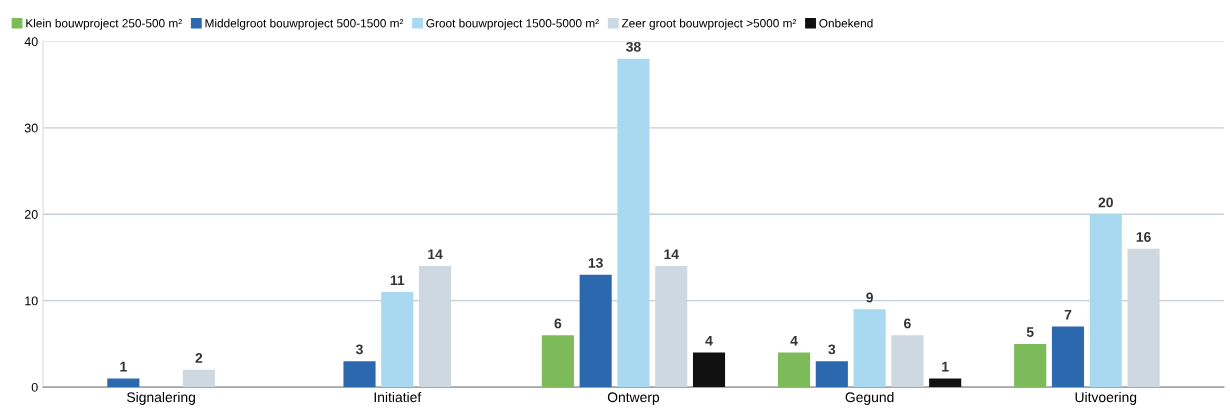 This screenshot has height=414, width=1230. Describe the element at coordinates (1106, 398) in the screenshot. I see `x-tick-label: Uitvoering` at that location.